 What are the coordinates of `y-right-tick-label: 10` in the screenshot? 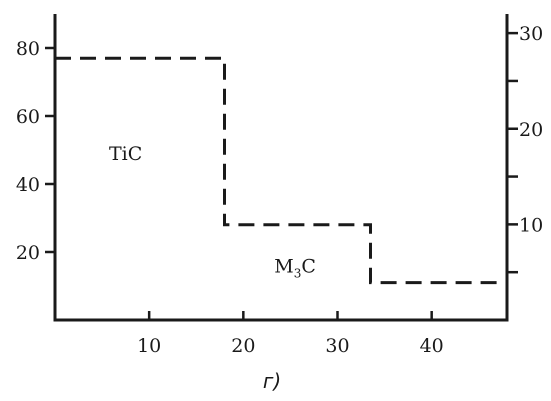 It's located at (531, 225).